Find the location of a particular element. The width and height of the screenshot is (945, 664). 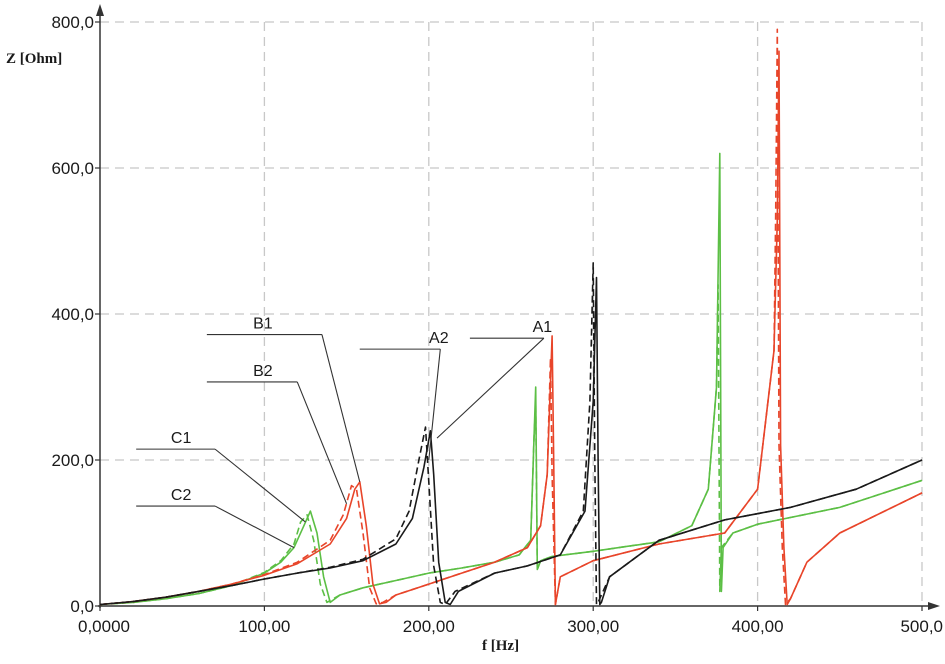

callout-label-c2: C2 is located at coordinates (181, 495).